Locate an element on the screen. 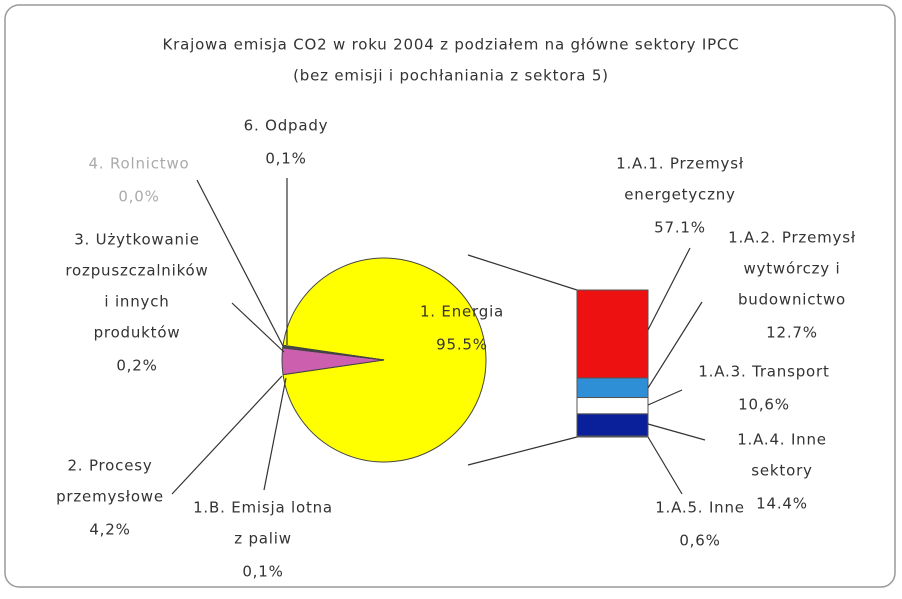 Image resolution: width=902 pixels, height=599 pixels. category-label: 1. Energia is located at coordinates (462, 312).